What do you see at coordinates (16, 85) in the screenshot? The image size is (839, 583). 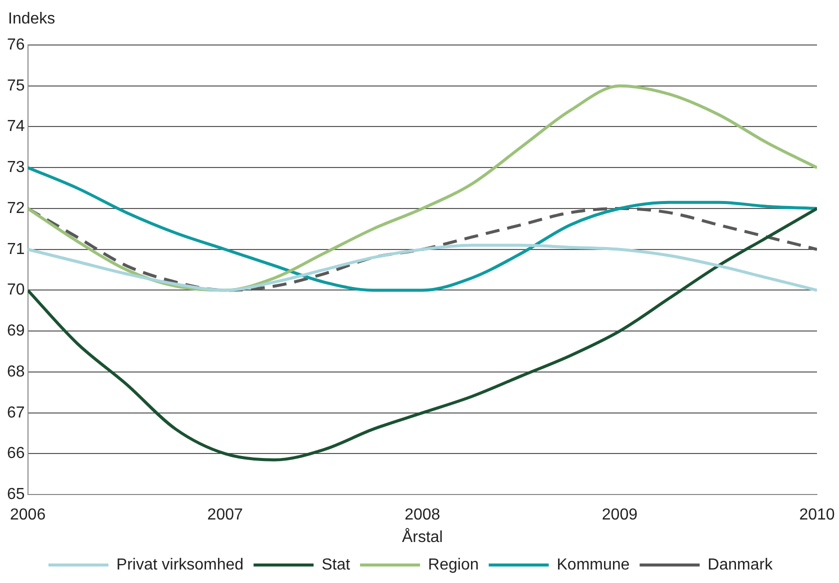 I see `y-tick-label: 75` at bounding box center [16, 85].